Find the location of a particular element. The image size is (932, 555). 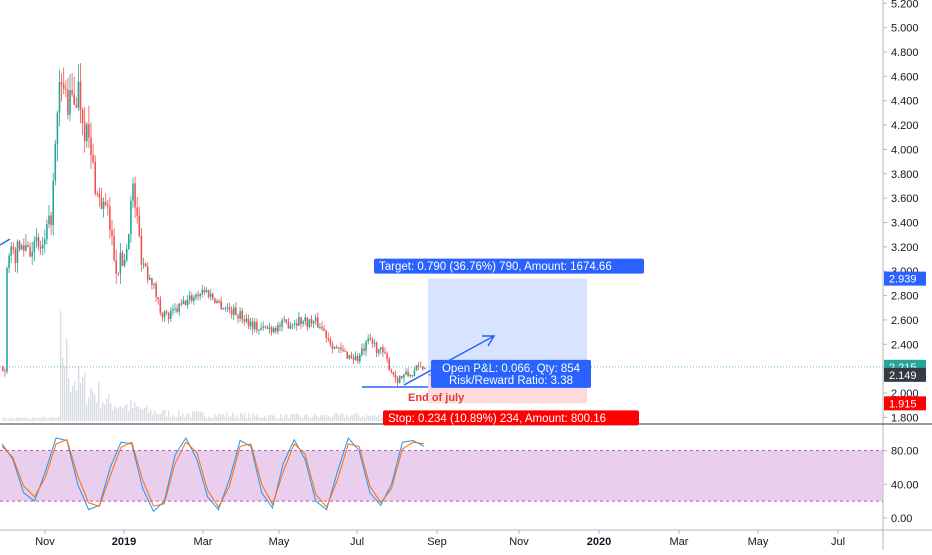

price-tick-label: 3.400 is located at coordinates (905, 223).